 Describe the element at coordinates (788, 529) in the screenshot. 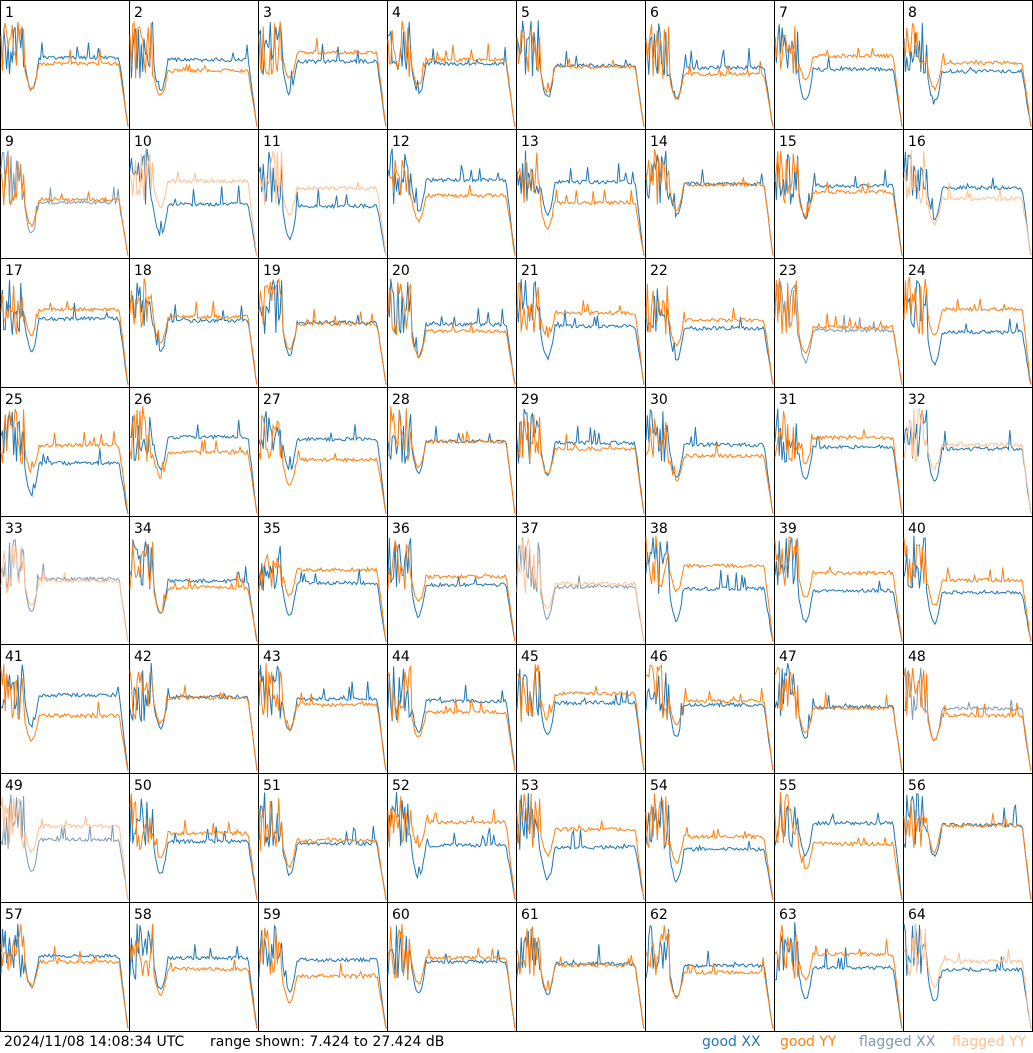

I see `panel-label: 39` at that location.